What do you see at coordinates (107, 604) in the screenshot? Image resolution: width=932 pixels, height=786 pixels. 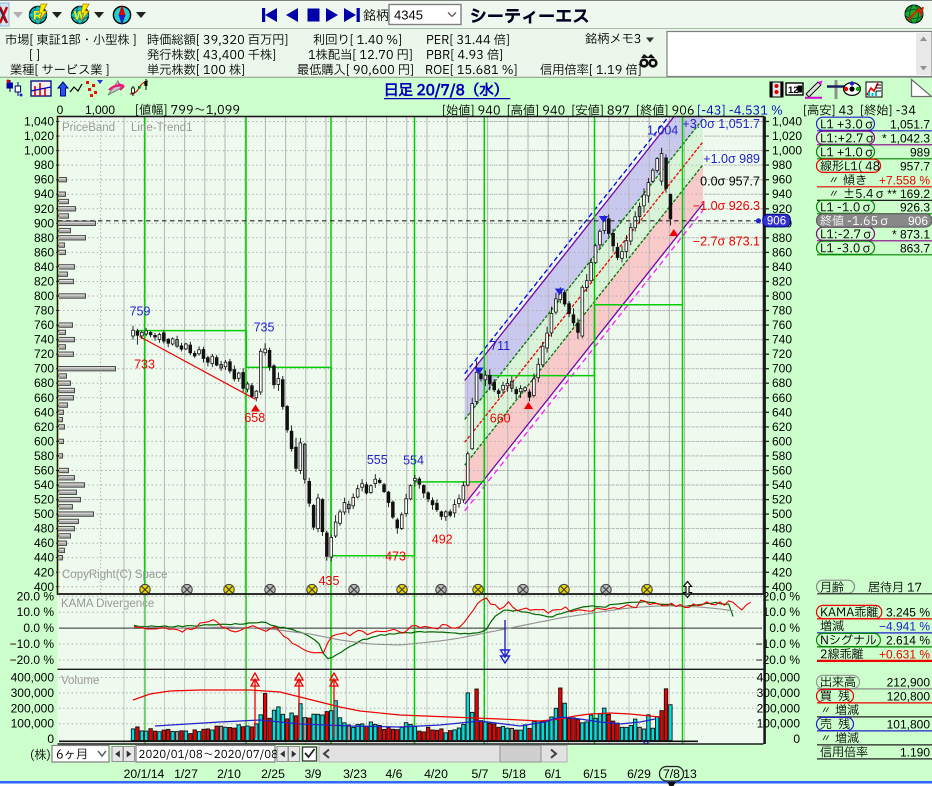 I see `svg-text: KAMA Divergence` at bounding box center [107, 604].